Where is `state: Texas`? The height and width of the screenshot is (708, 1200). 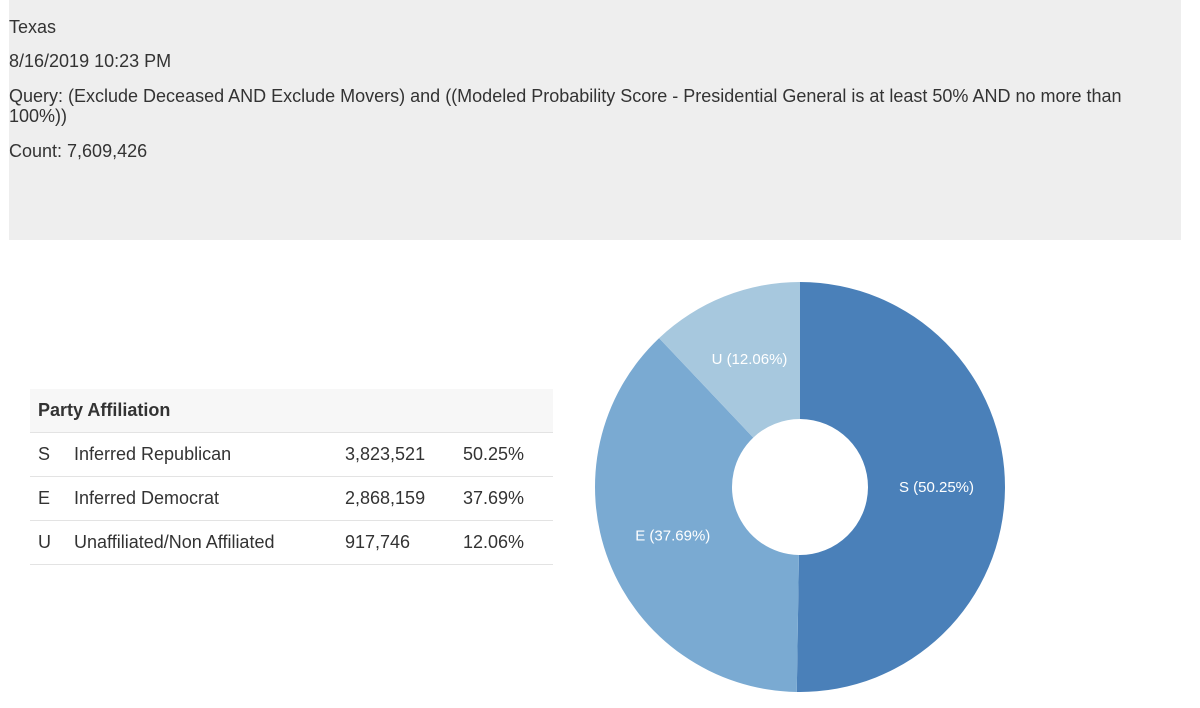 state: Texas is located at coordinates (33, 27).